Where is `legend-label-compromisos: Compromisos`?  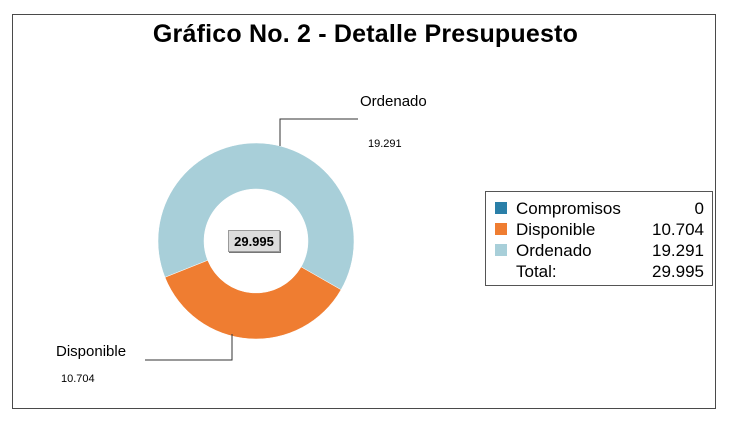 legend-label-compromisos: Compromisos is located at coordinates (568, 208).